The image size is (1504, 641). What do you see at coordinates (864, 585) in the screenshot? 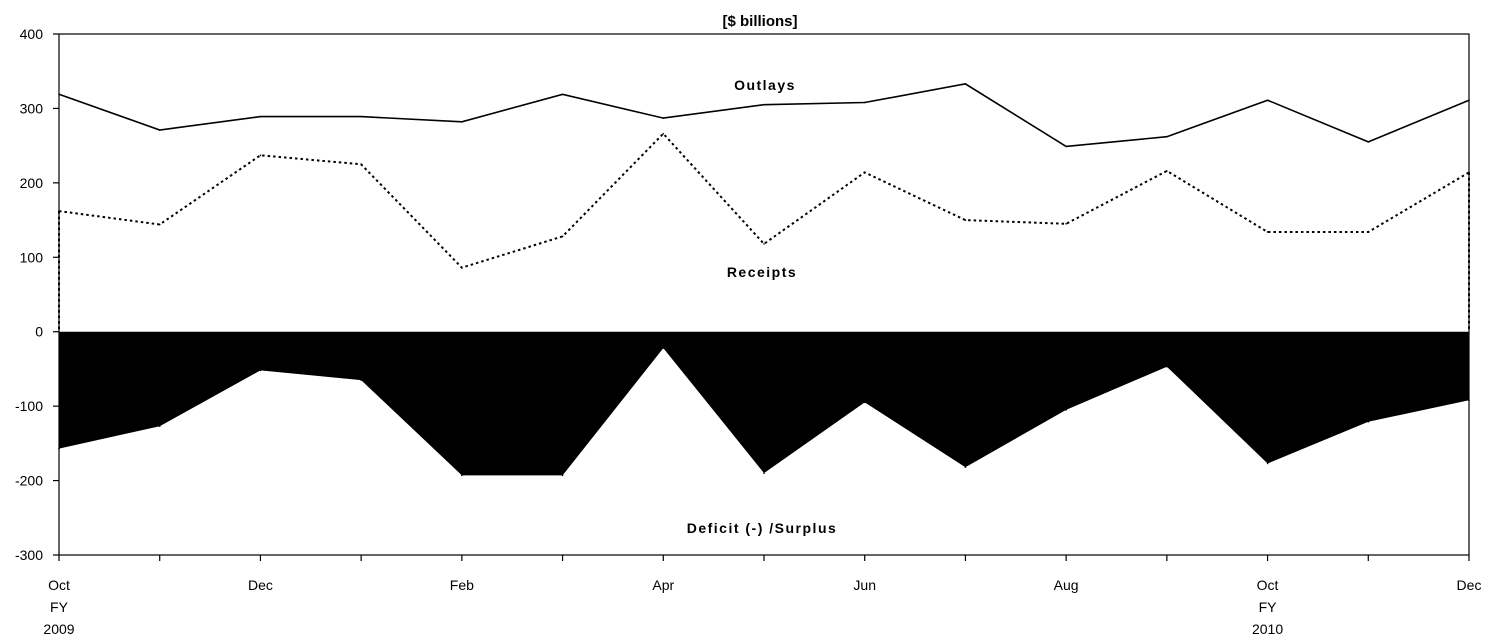
I see `x-tick-label: Jun` at bounding box center [864, 585].